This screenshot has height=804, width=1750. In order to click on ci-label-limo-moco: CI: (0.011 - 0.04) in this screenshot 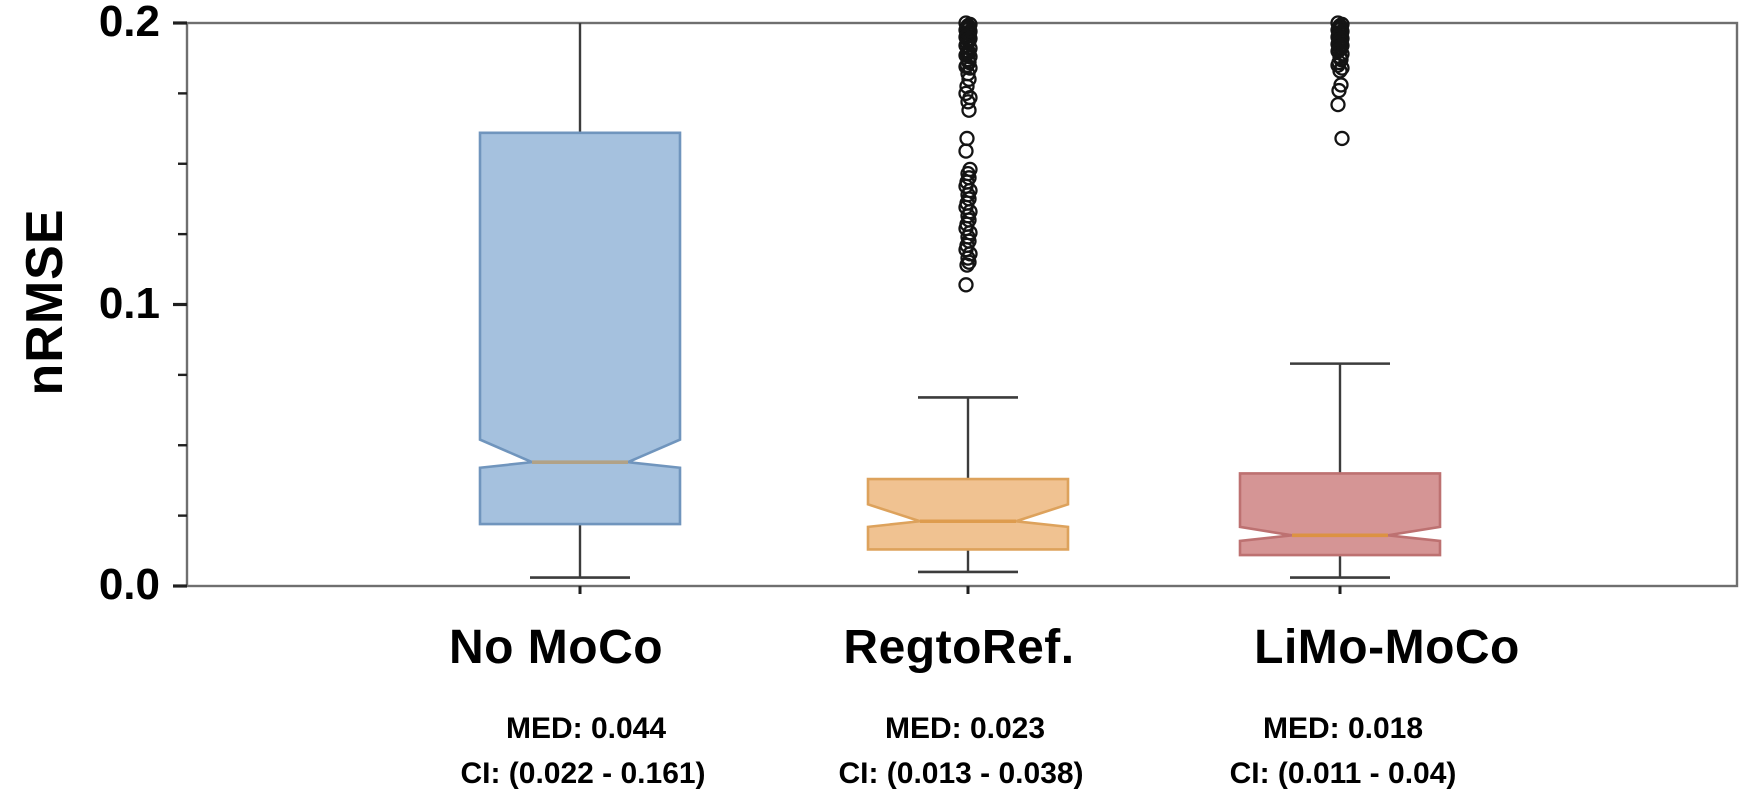, I will do `click(1343, 773)`.